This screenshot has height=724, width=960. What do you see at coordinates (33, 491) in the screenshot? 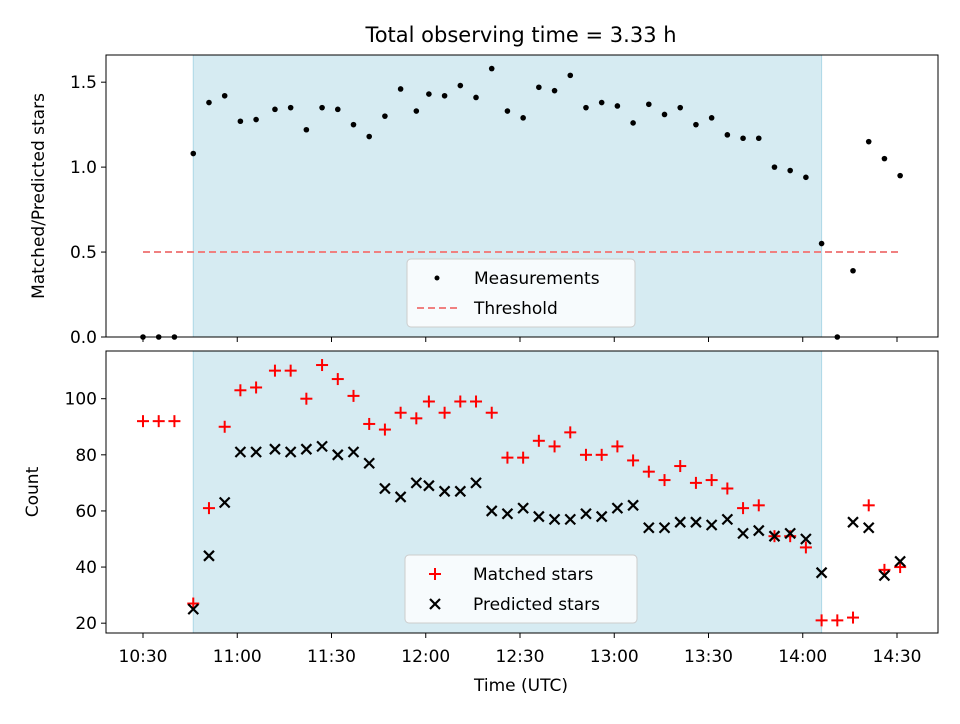
I see `bottom-y-axis-label: Count` at bounding box center [33, 491].